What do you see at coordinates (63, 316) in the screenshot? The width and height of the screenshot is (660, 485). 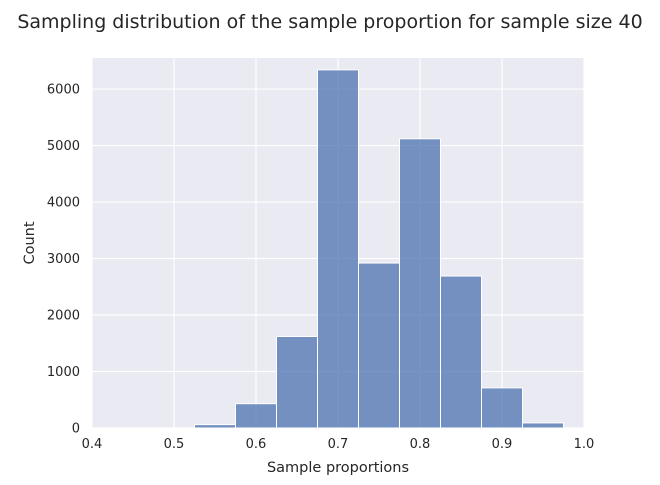 I see `y-tick-label: 2000` at bounding box center [63, 316].